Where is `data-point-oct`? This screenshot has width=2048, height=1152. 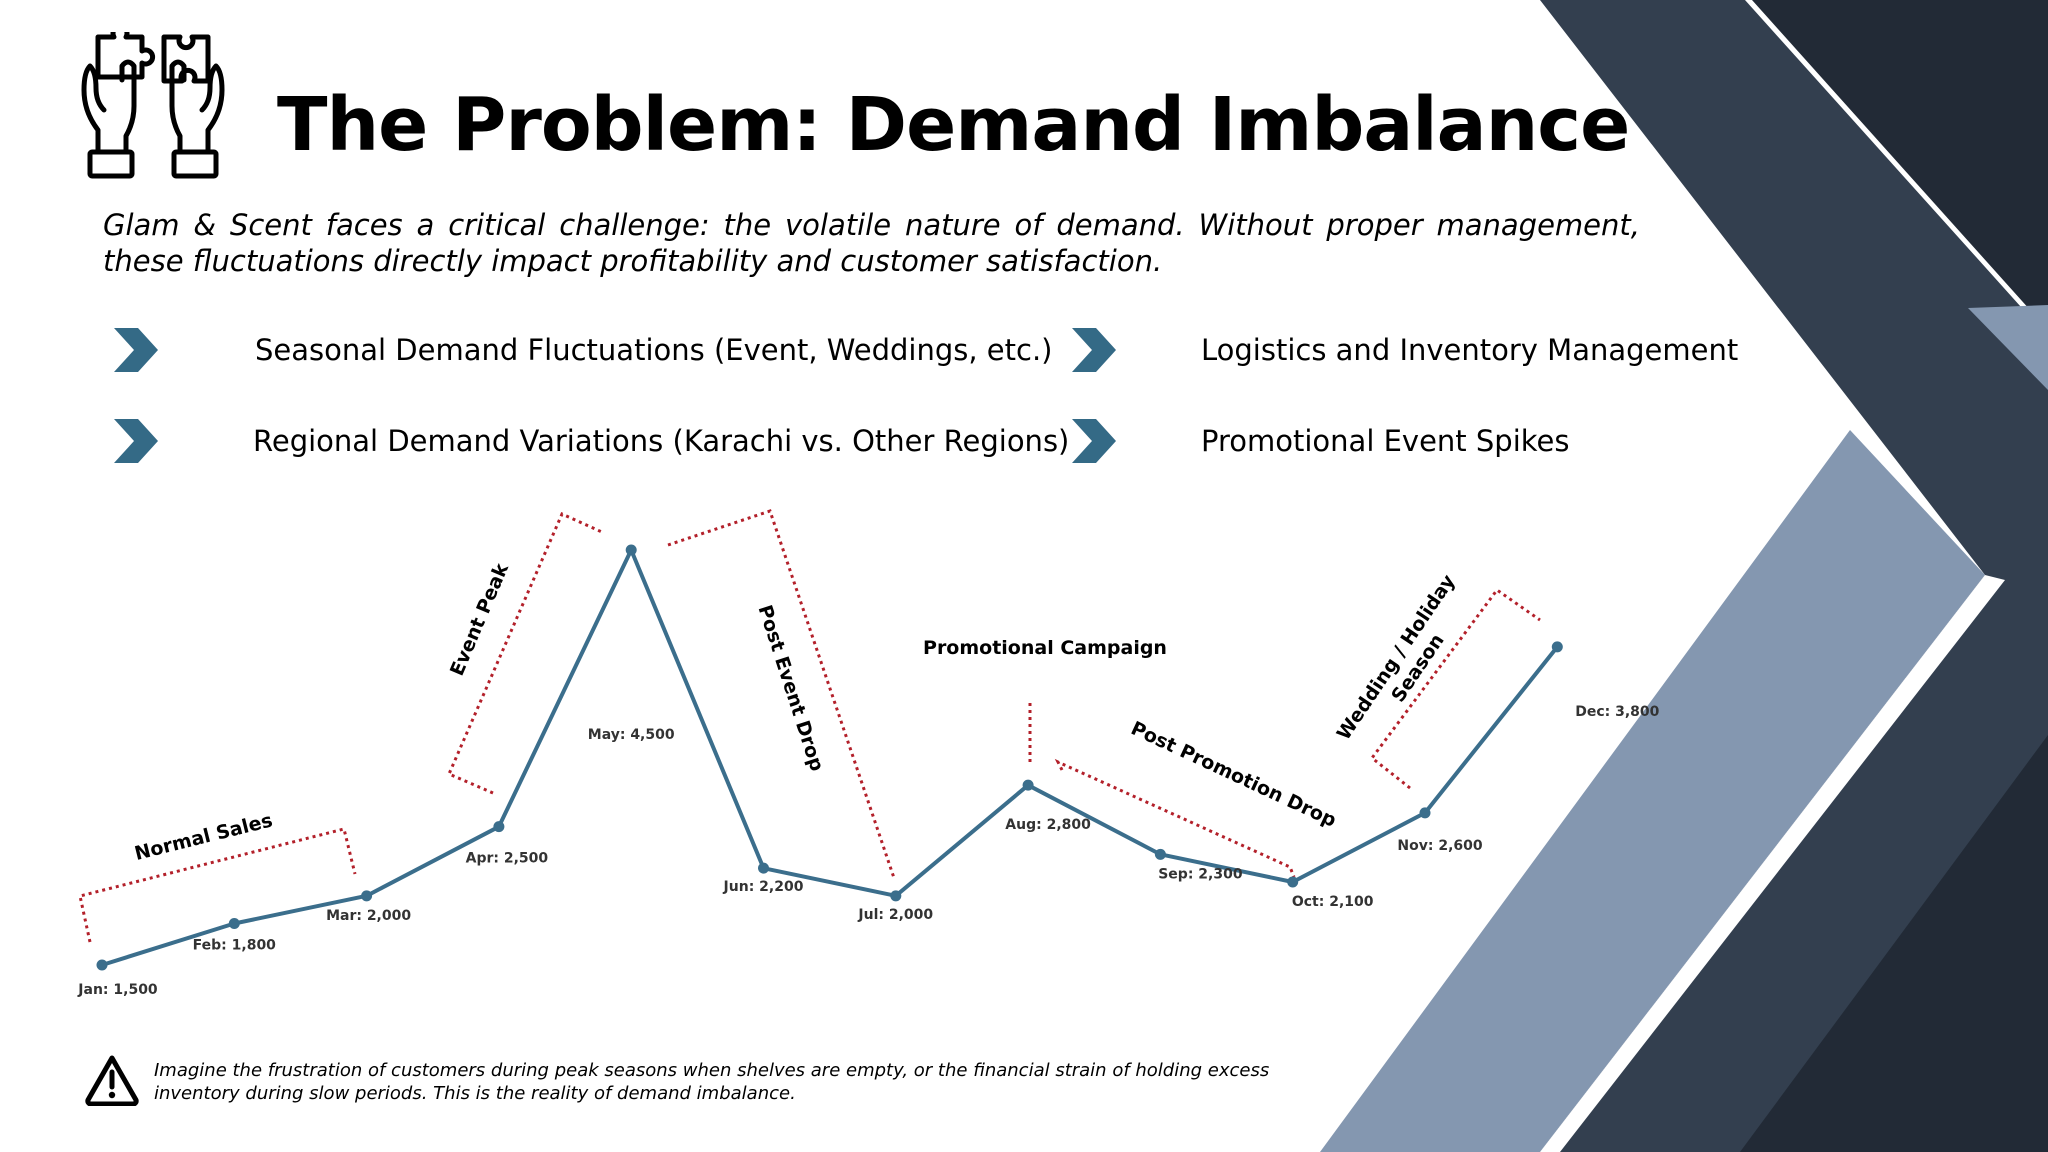 data-point-oct is located at coordinates (1293, 882).